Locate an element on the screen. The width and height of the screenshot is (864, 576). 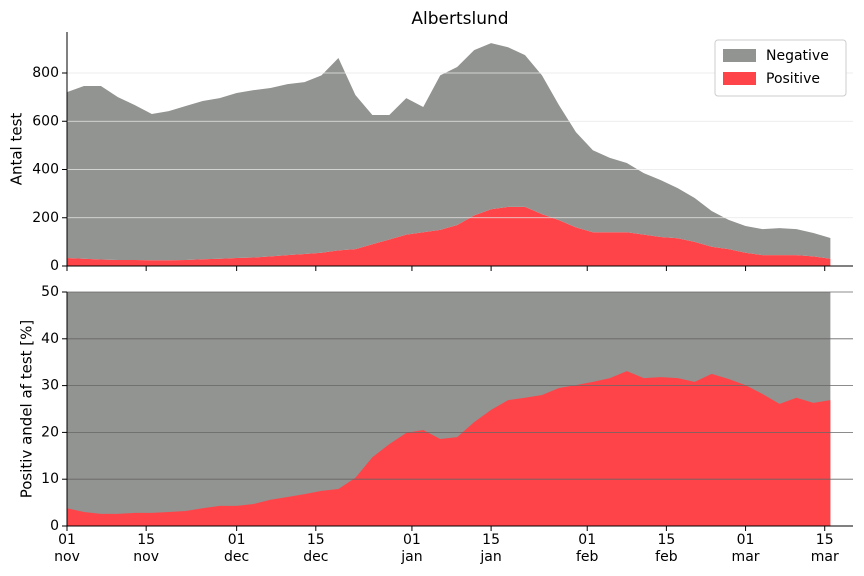
x-tick-label: 15 nov is located at coordinates (146, 548).